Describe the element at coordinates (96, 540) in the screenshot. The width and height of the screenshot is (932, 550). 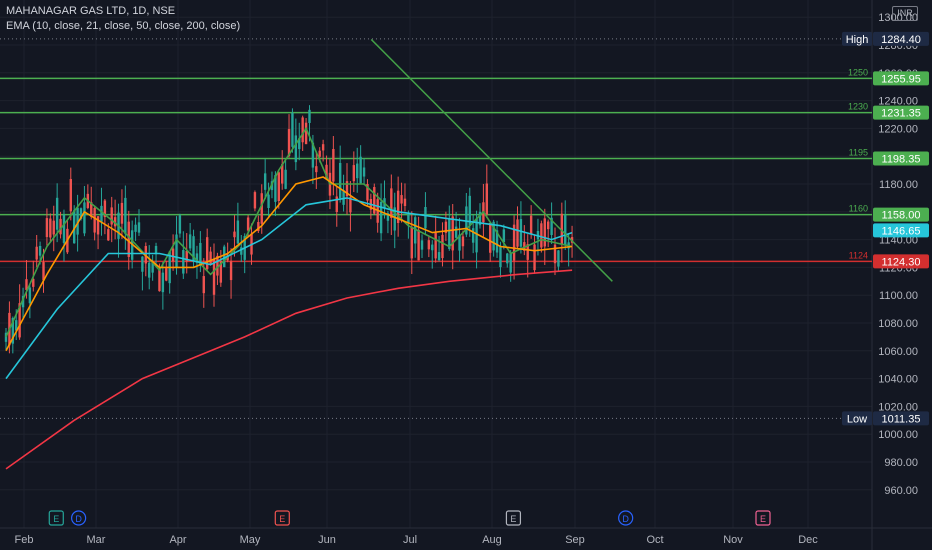
I see `x-tick-label: Mar` at that location.